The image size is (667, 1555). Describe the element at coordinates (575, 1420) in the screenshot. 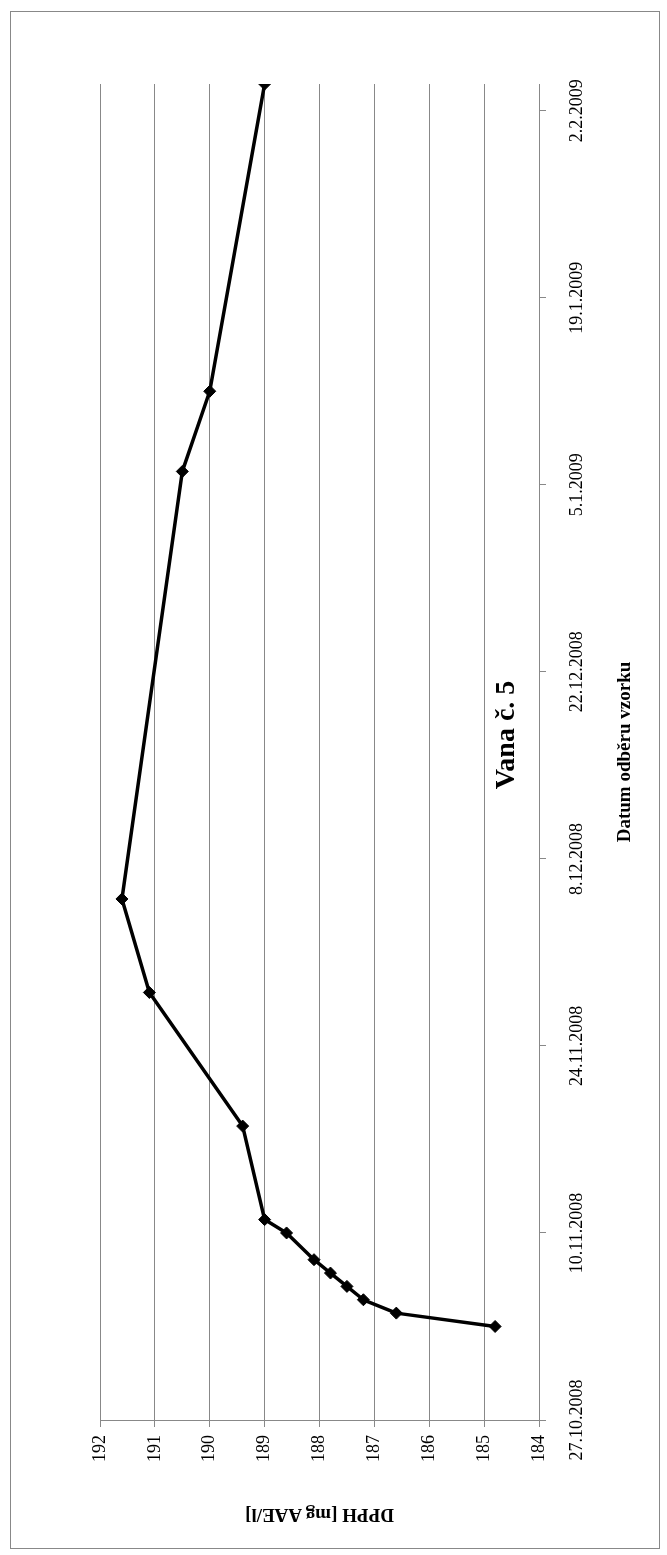

I see `y-tick-label: 27.10.2008` at that location.